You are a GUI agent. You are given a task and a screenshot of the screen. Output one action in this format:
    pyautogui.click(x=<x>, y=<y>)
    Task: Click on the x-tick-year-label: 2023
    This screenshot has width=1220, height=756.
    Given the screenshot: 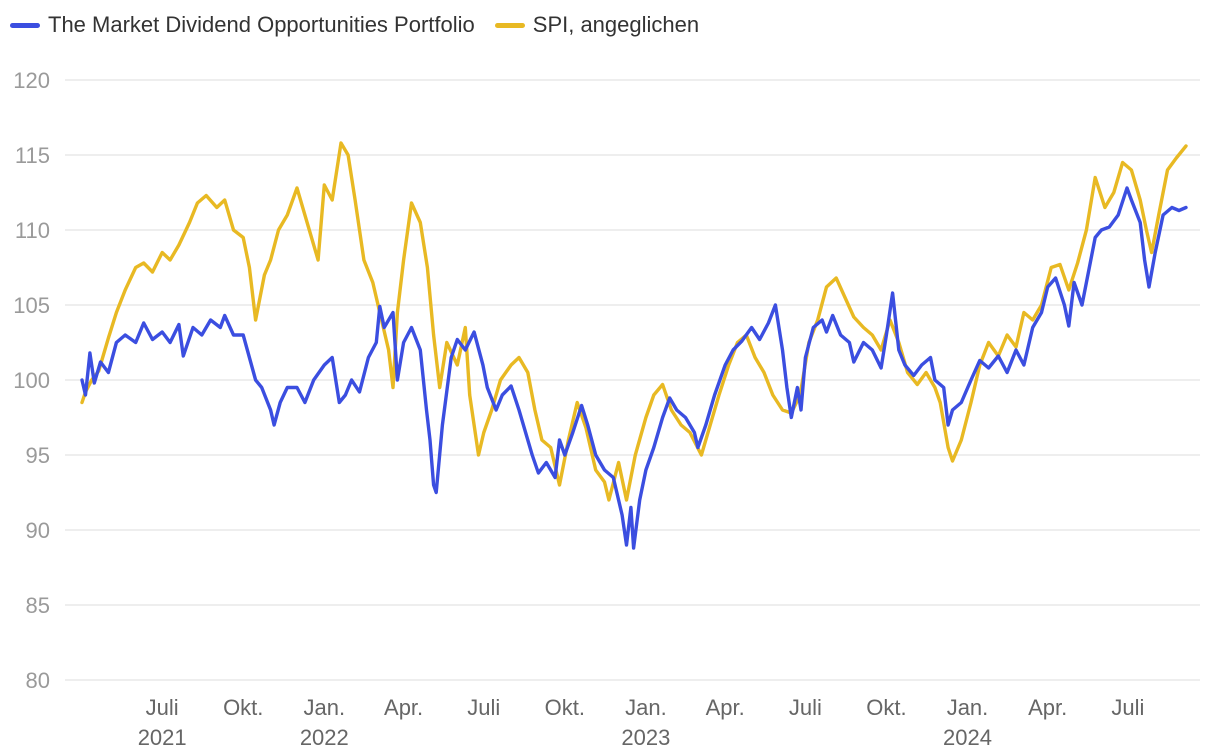 What is the action you would take?
    pyautogui.click(x=645, y=737)
    